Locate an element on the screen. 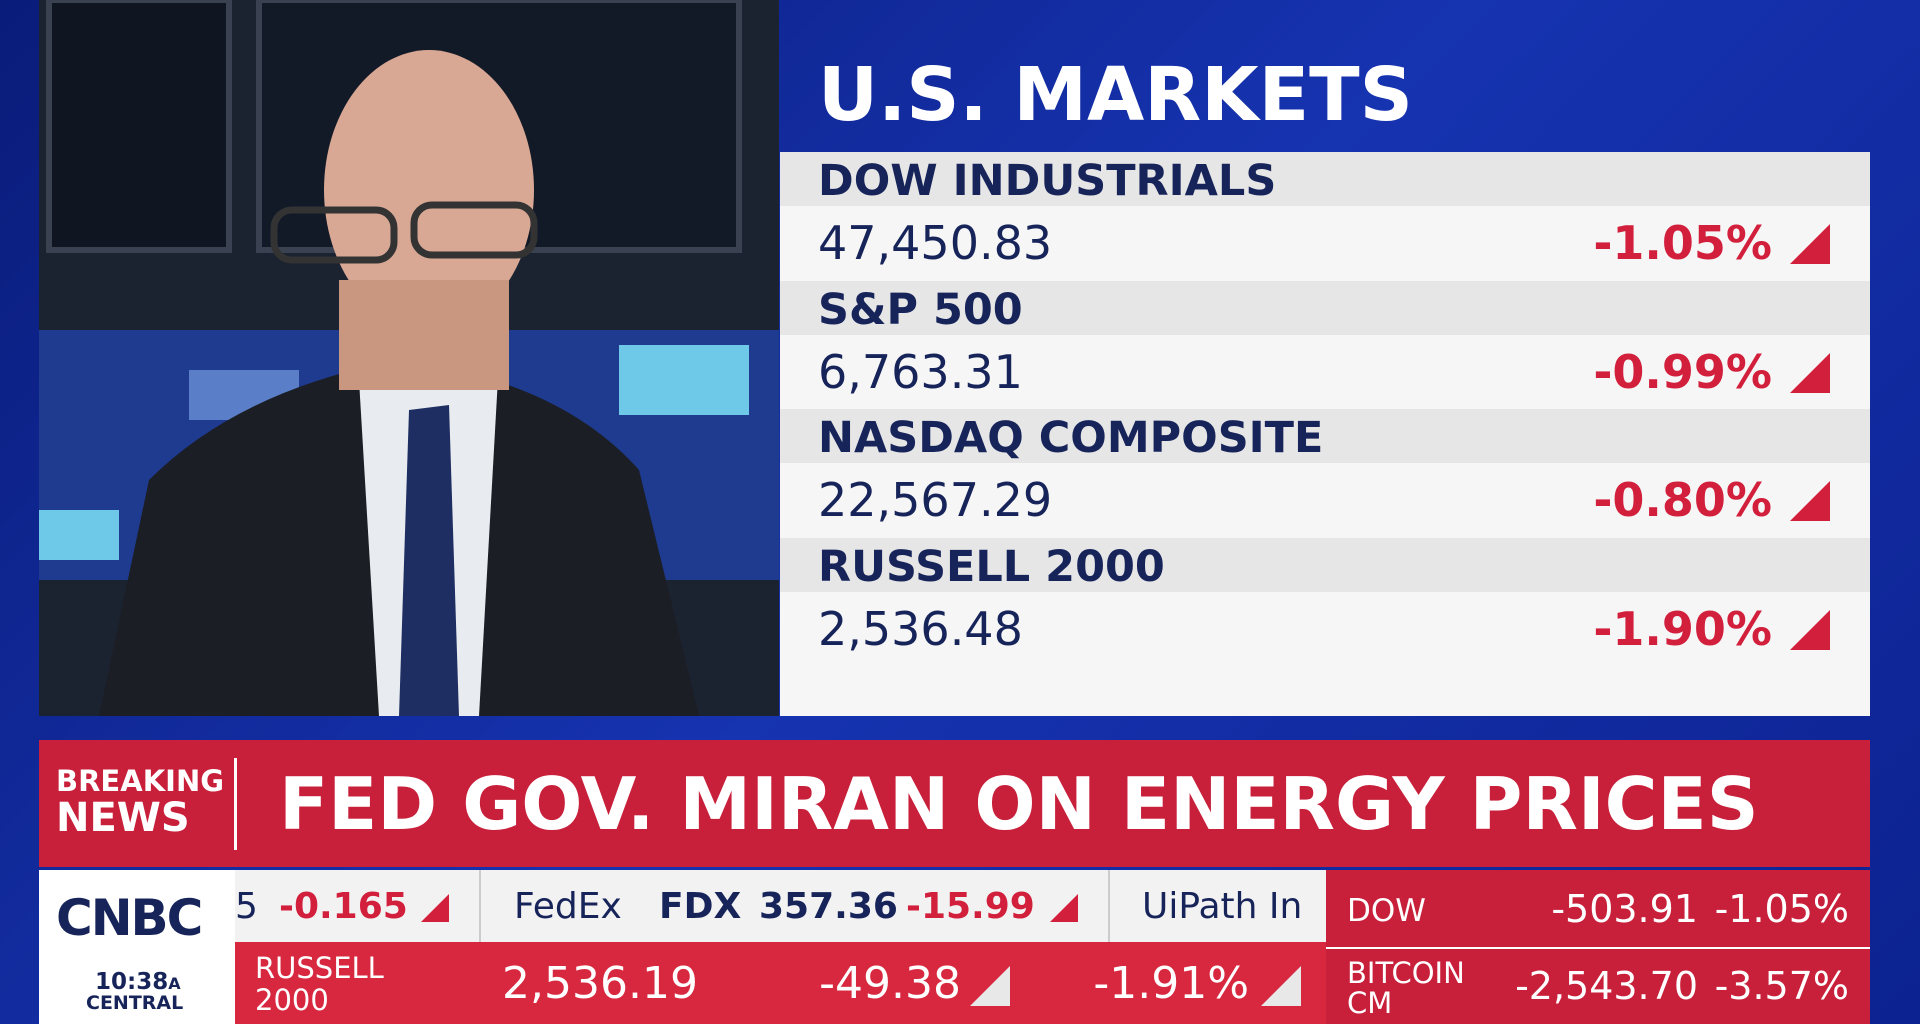 This screenshot has height=1024, width=1920. index-name: DOW INDUSTRIALS is located at coordinates (1047, 181).